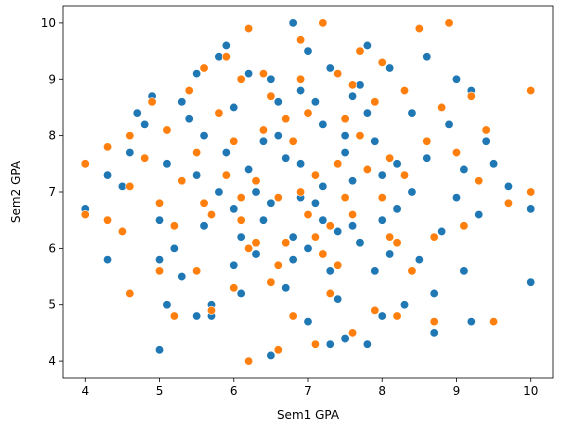 Image resolution: width=562 pixels, height=432 pixels. Describe the element at coordinates (308, 415) in the screenshot. I see `x-axis-label: Sem1 GPA` at that location.